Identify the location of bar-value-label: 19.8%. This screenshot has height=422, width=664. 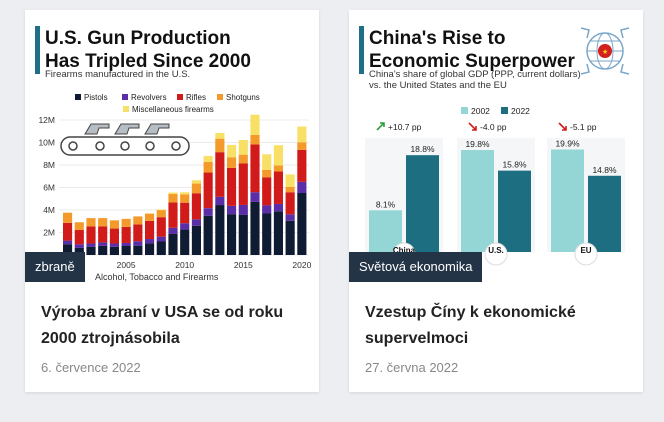
(477, 144).